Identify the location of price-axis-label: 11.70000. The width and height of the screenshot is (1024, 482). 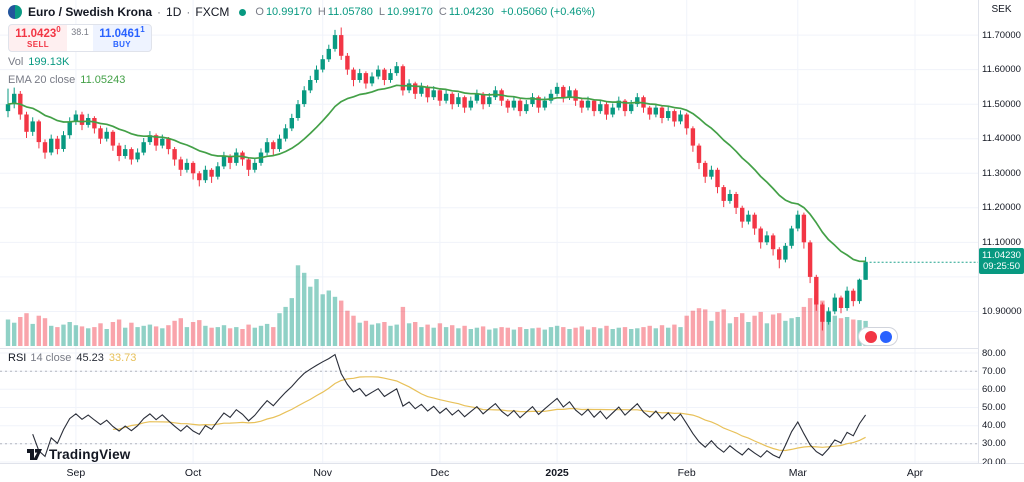
(1001, 35).